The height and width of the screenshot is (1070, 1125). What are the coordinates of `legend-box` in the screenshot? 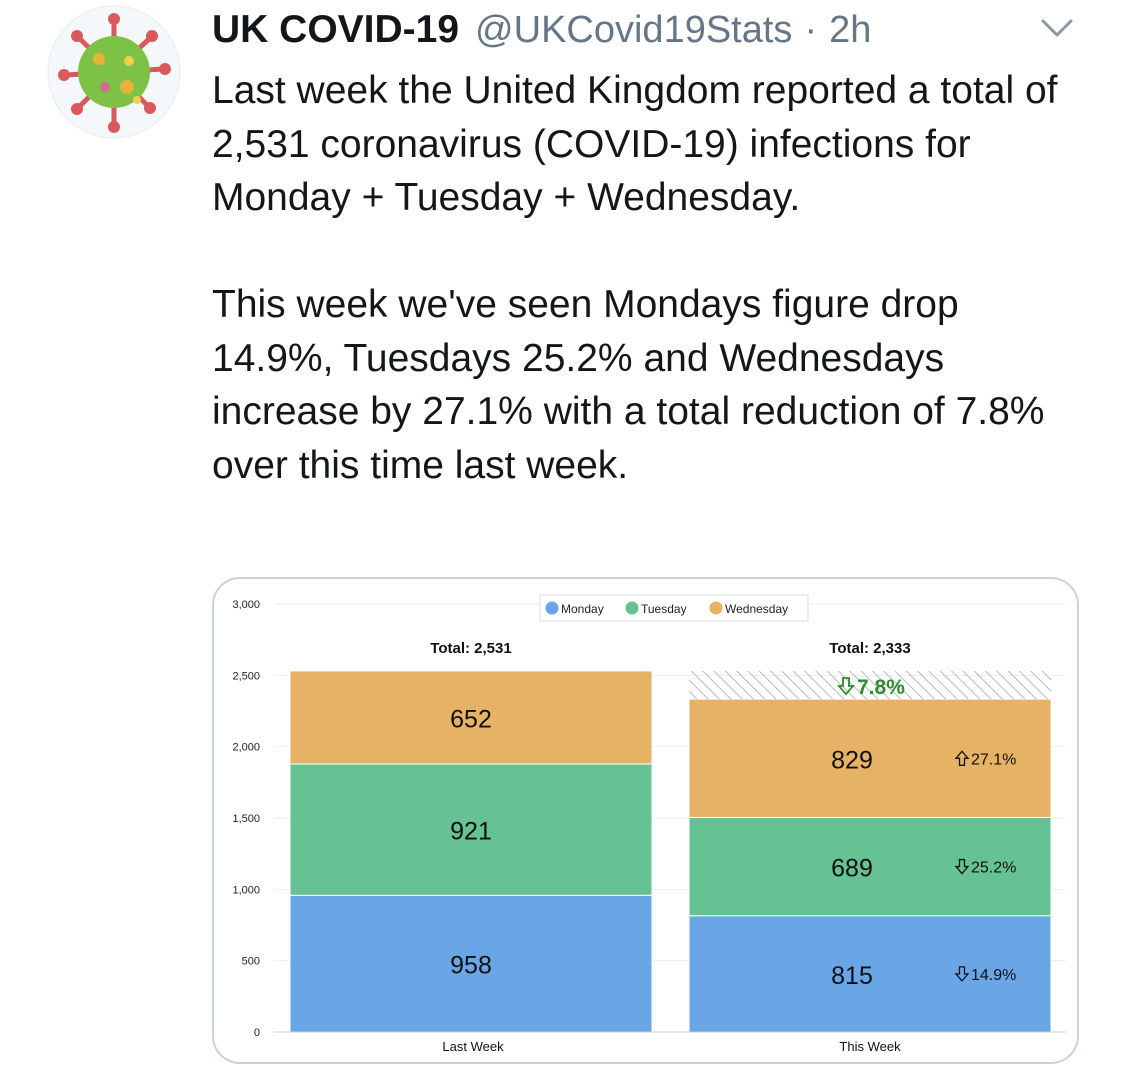 It's located at (674, 608).